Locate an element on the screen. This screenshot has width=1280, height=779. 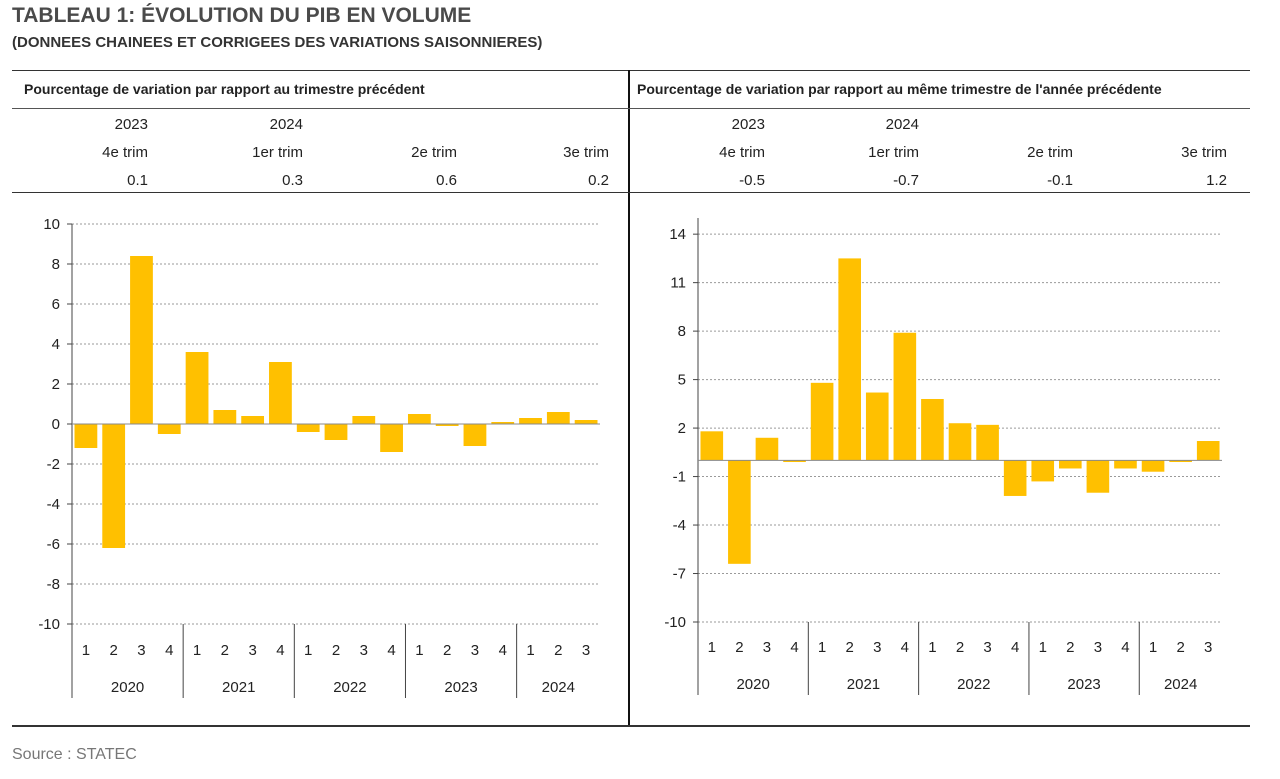
y-tick-label: 6 is located at coordinates (56, 304).